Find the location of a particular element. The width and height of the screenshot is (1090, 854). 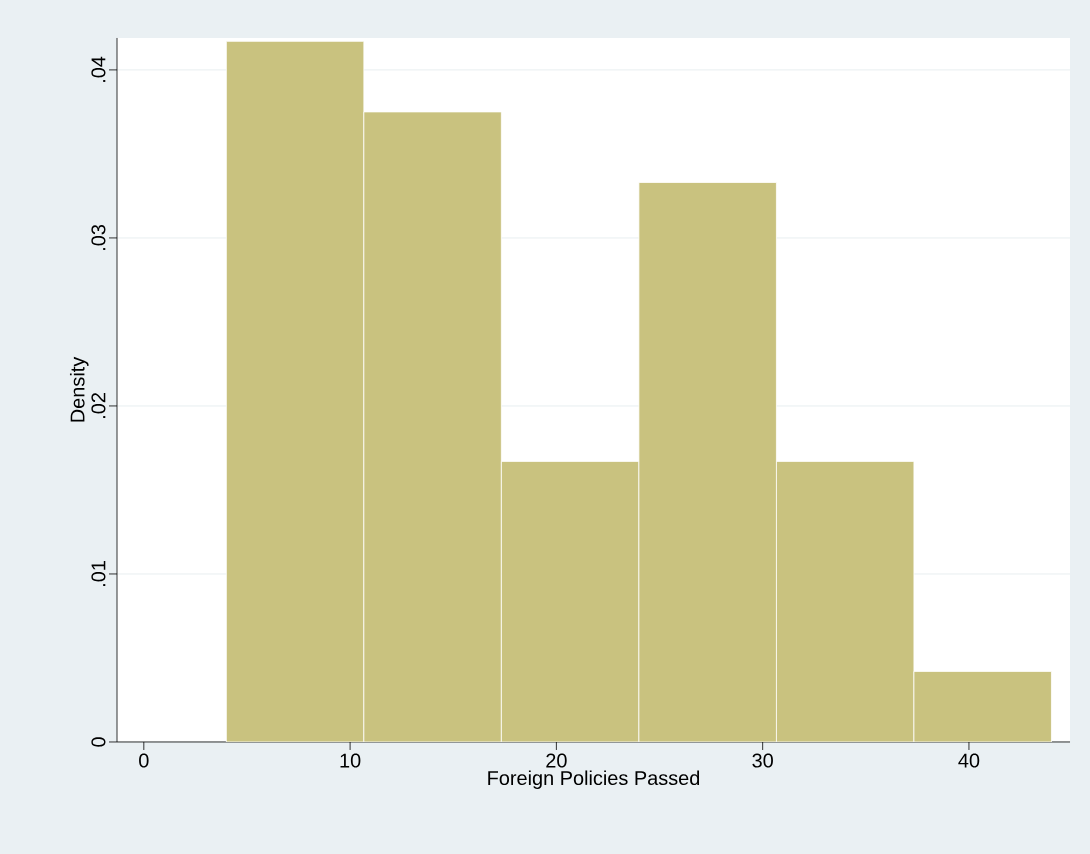

x-tick-label: 40 is located at coordinates (969, 760).